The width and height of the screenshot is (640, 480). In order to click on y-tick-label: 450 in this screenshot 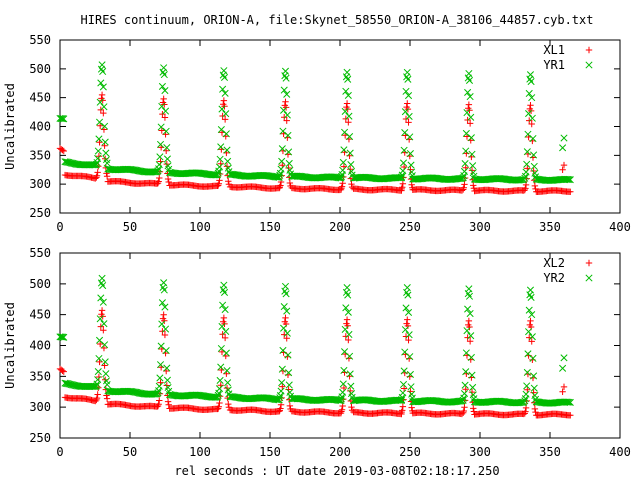, I will do `click(40, 98)`.